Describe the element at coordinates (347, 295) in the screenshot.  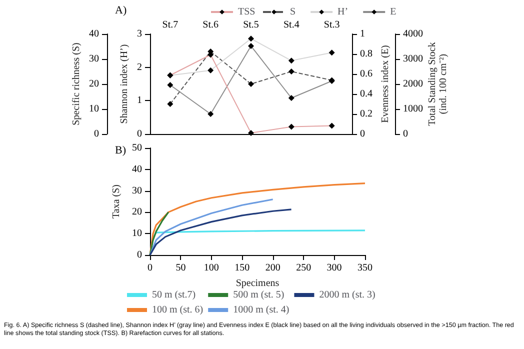
I see `legend-label: 2000 m (st. 3)` at that location.